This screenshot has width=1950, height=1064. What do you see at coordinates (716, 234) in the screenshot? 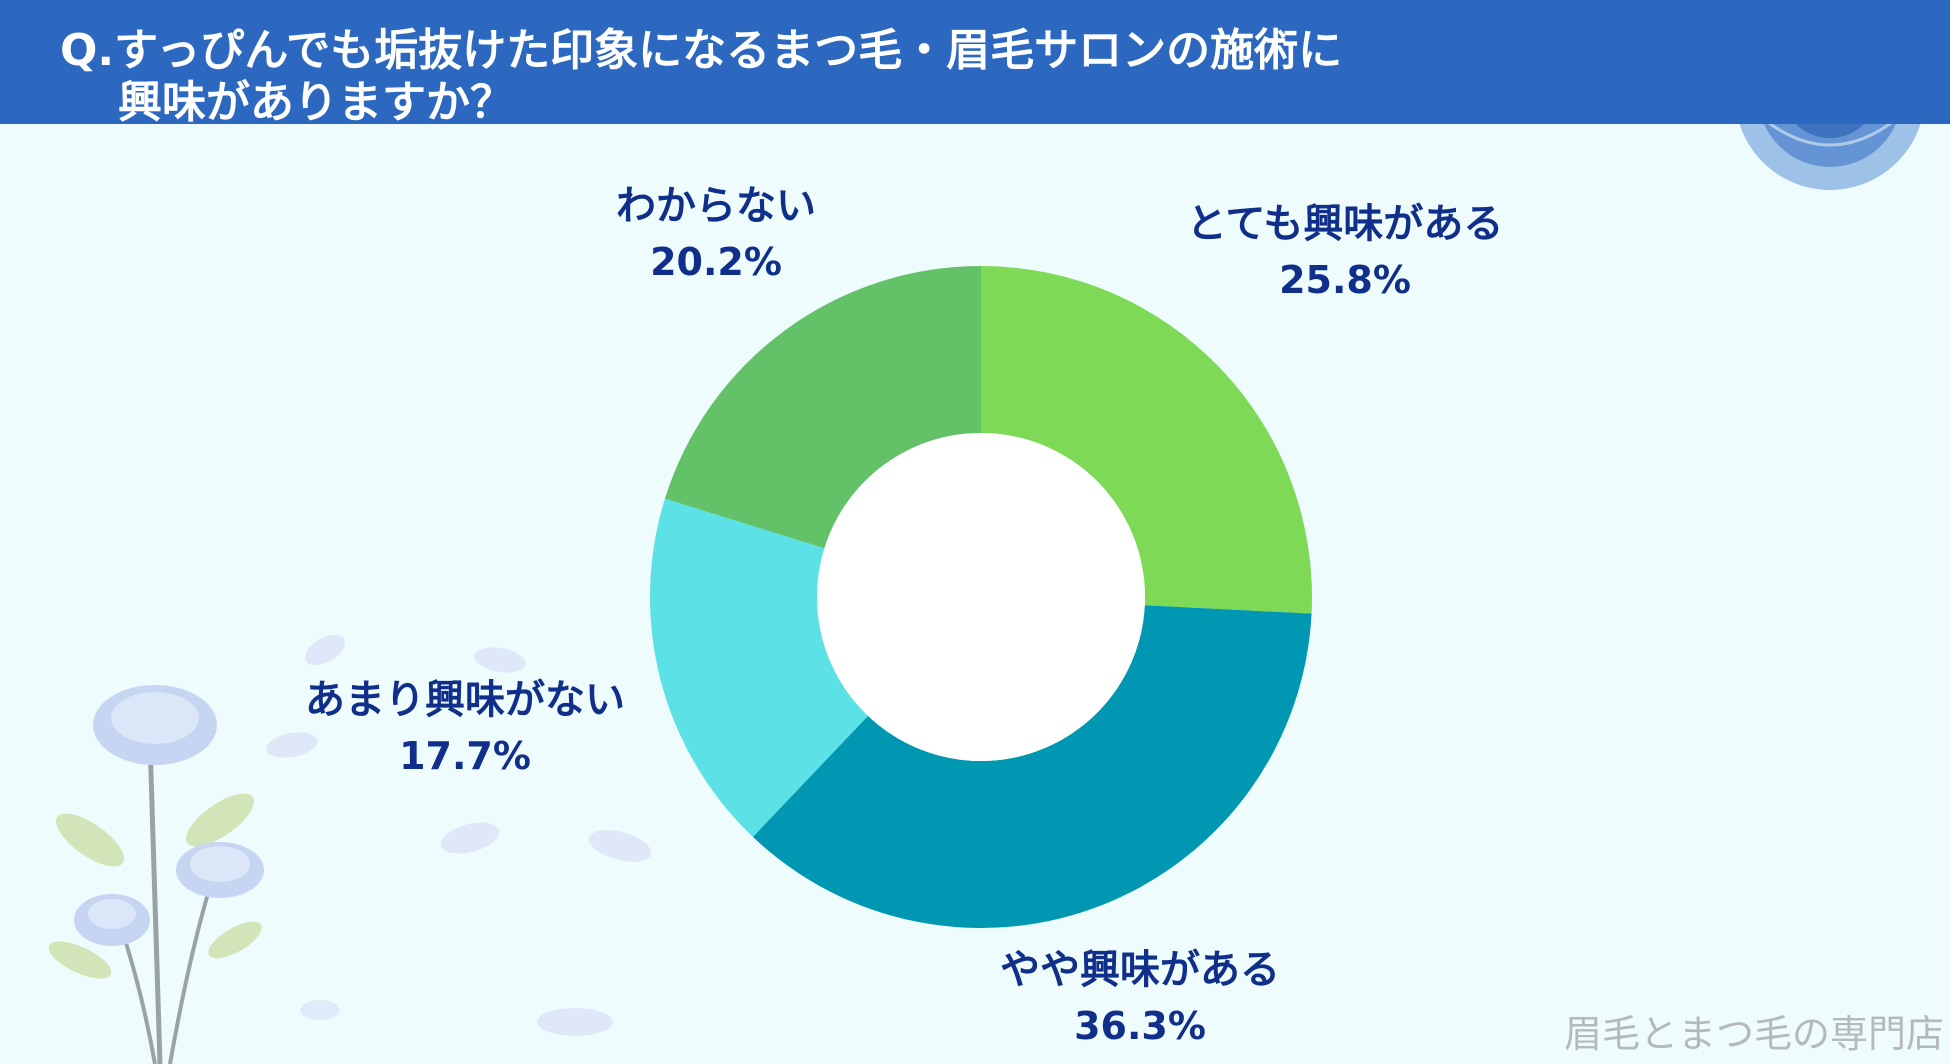
I see `label-dont-know: わからない 20.2%` at bounding box center [716, 234].